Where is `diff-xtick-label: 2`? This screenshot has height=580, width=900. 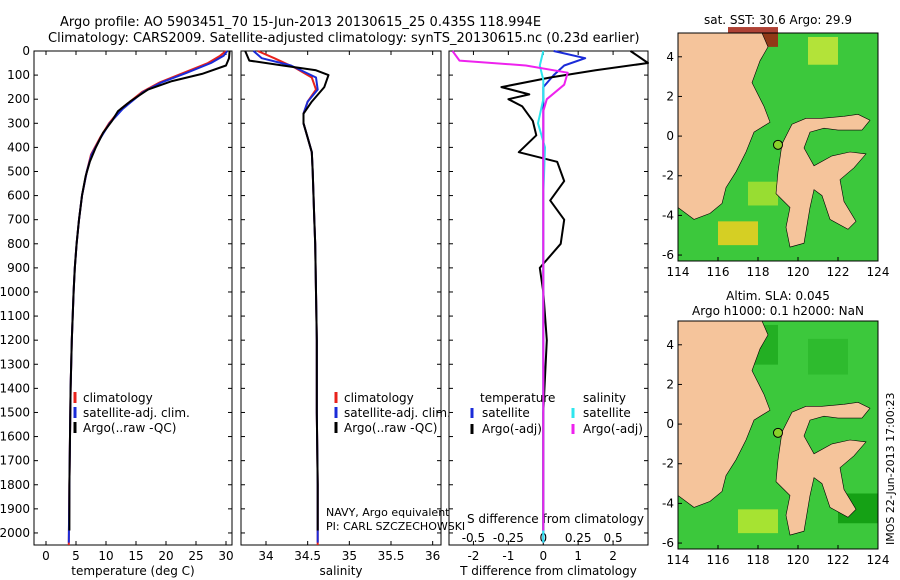 diff-xtick-label: 2 is located at coordinates (613, 556).